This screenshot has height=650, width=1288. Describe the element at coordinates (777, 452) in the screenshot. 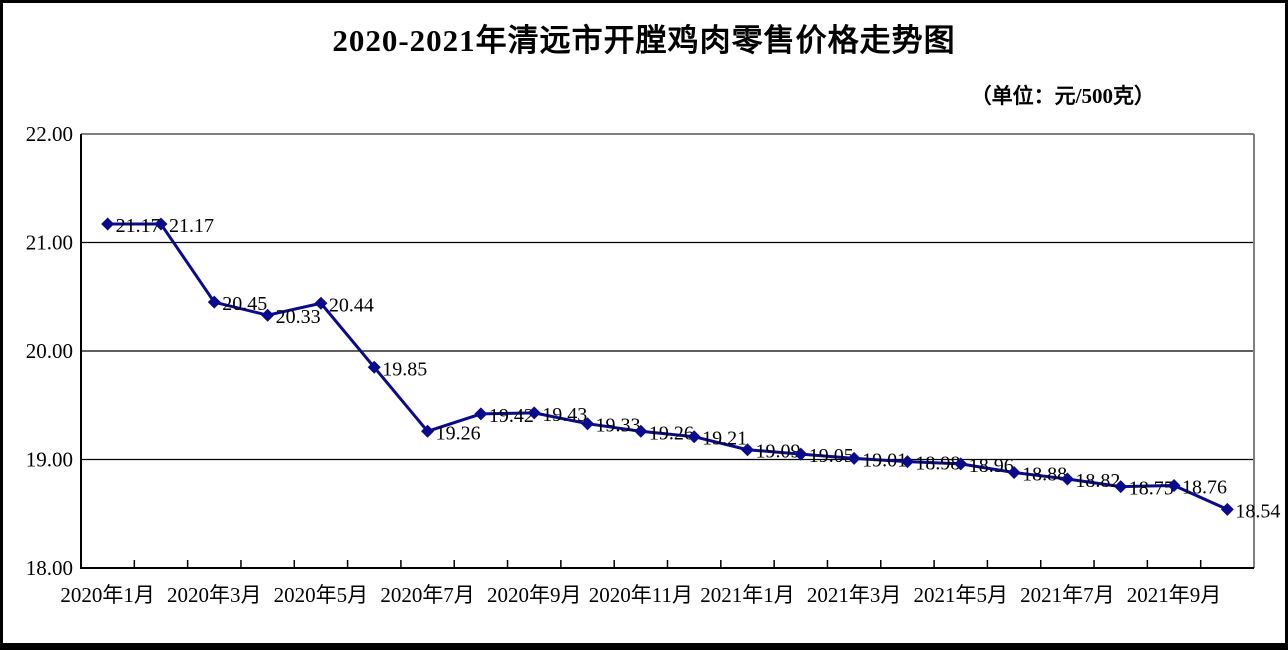

I see `data-point-label: 19.09` at that location.